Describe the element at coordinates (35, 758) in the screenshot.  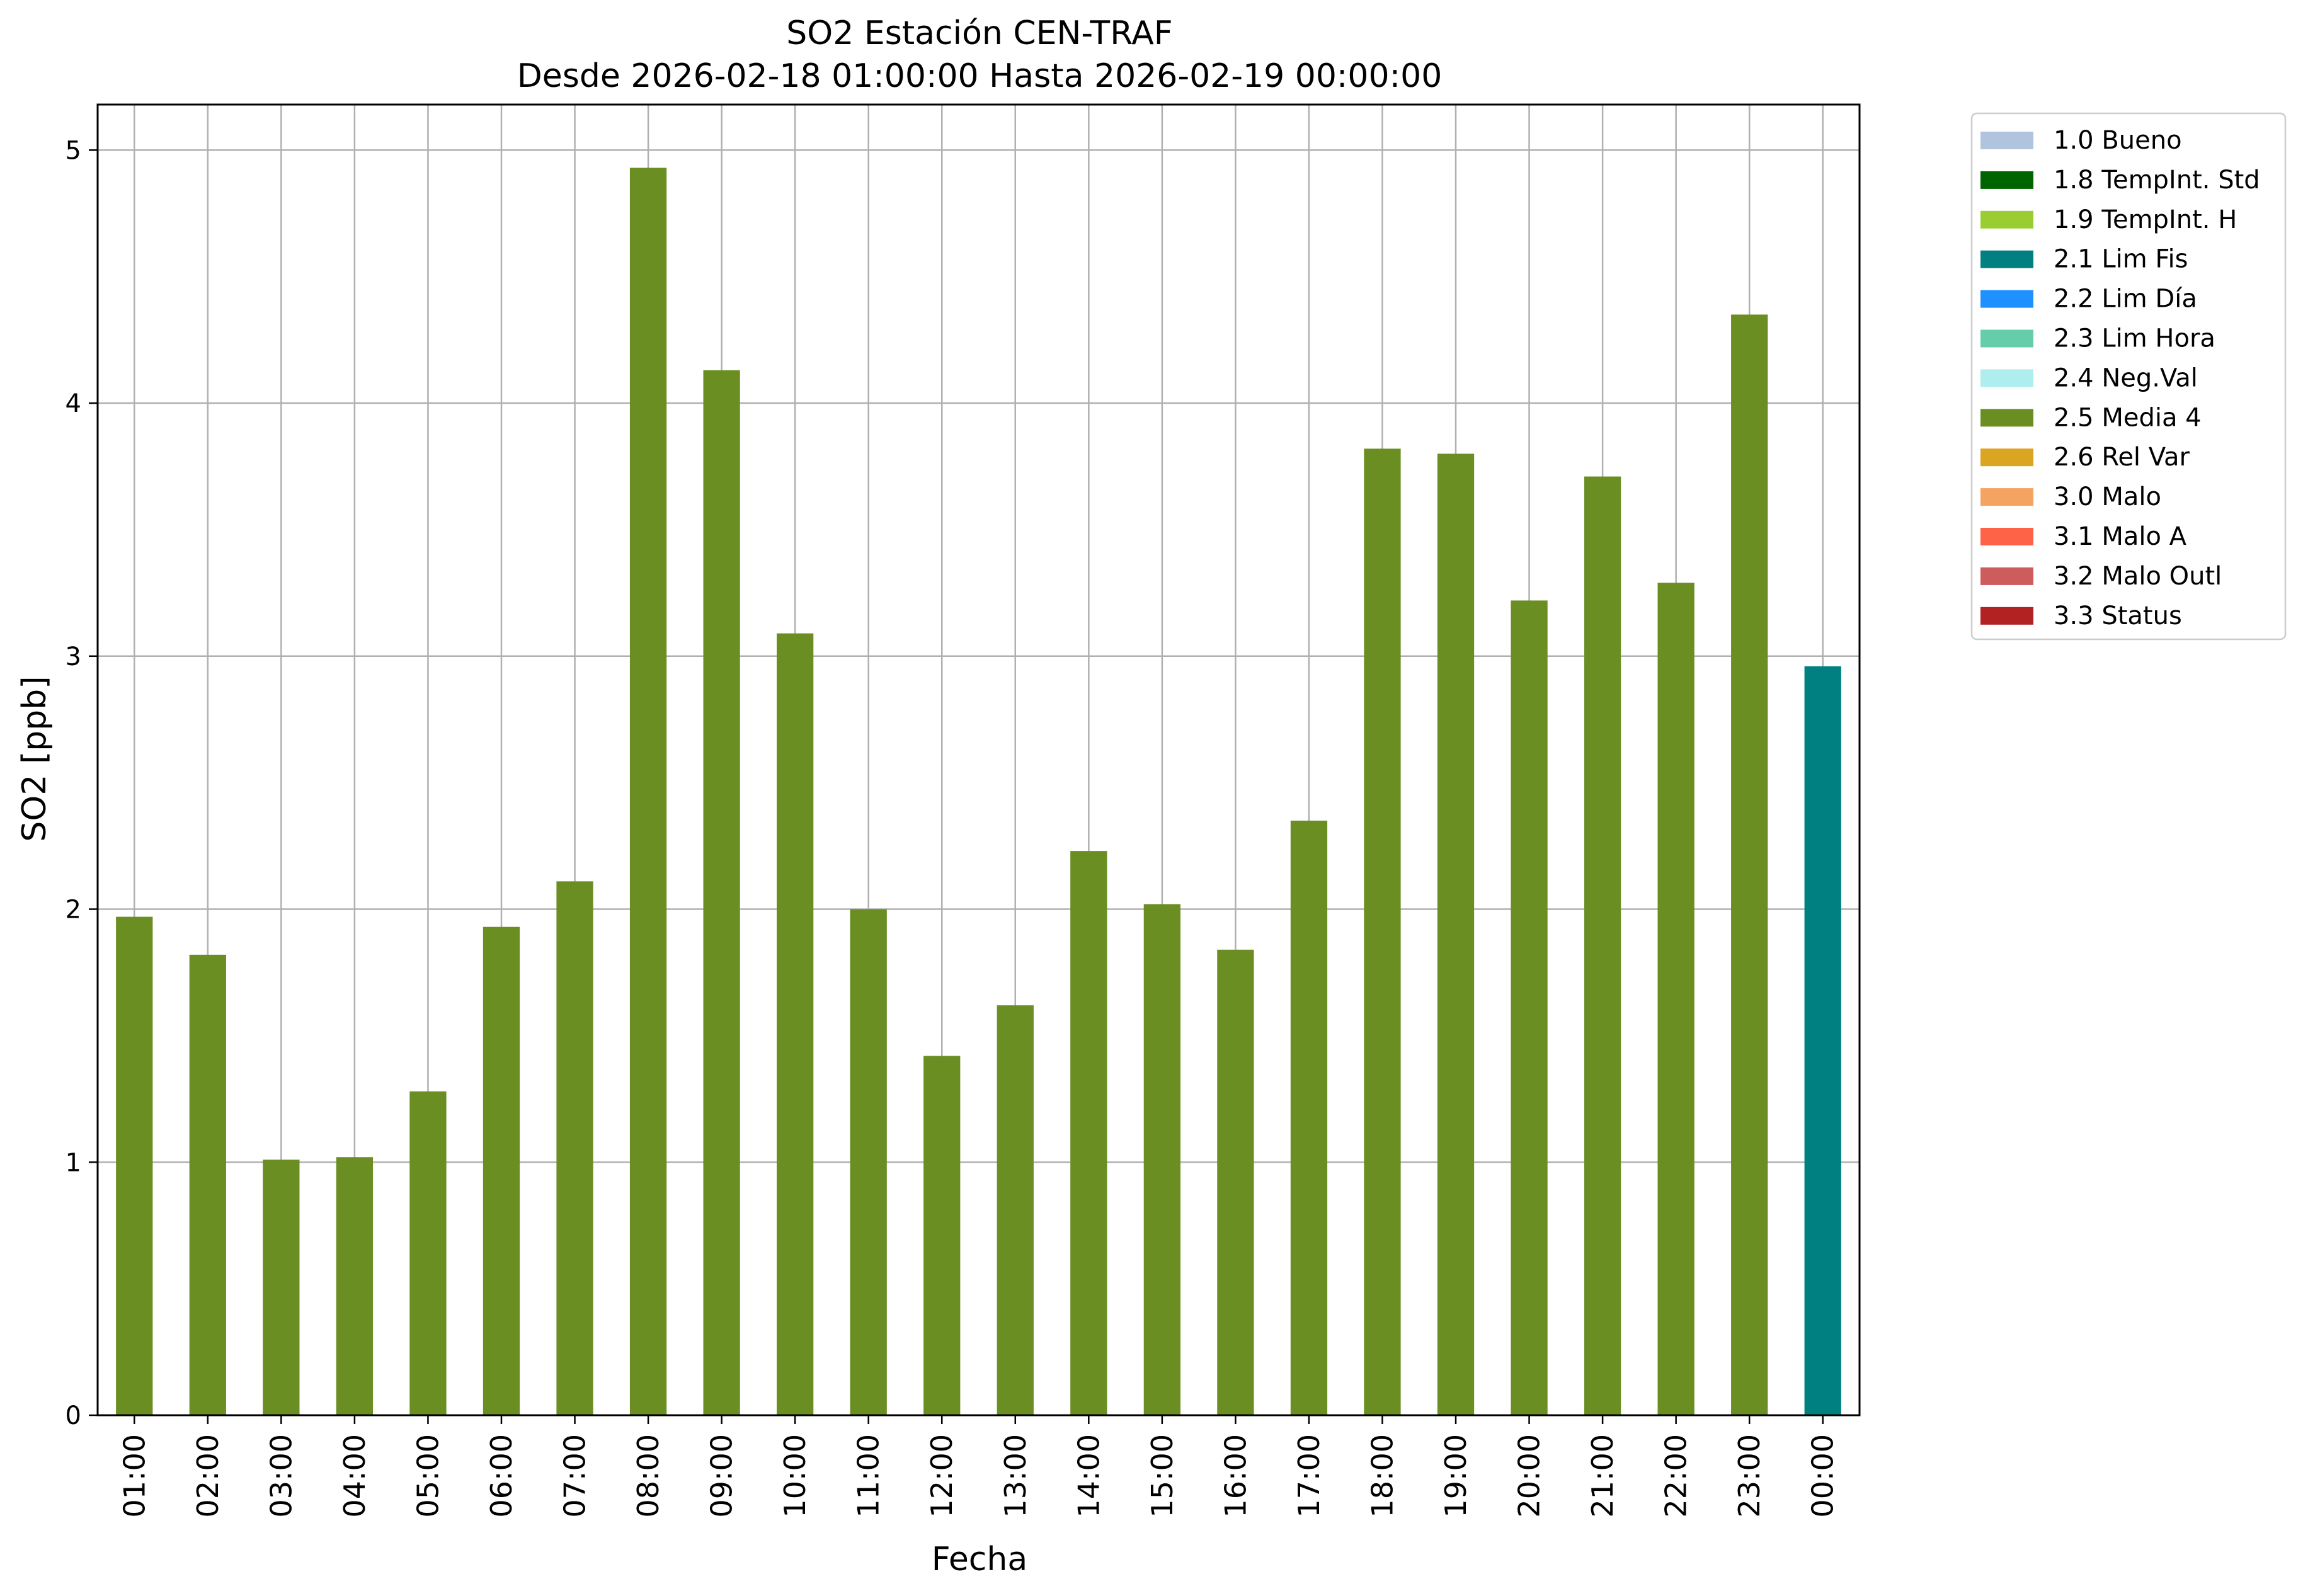
I see `y-axis-label: SO2 [ppb]` at that location.